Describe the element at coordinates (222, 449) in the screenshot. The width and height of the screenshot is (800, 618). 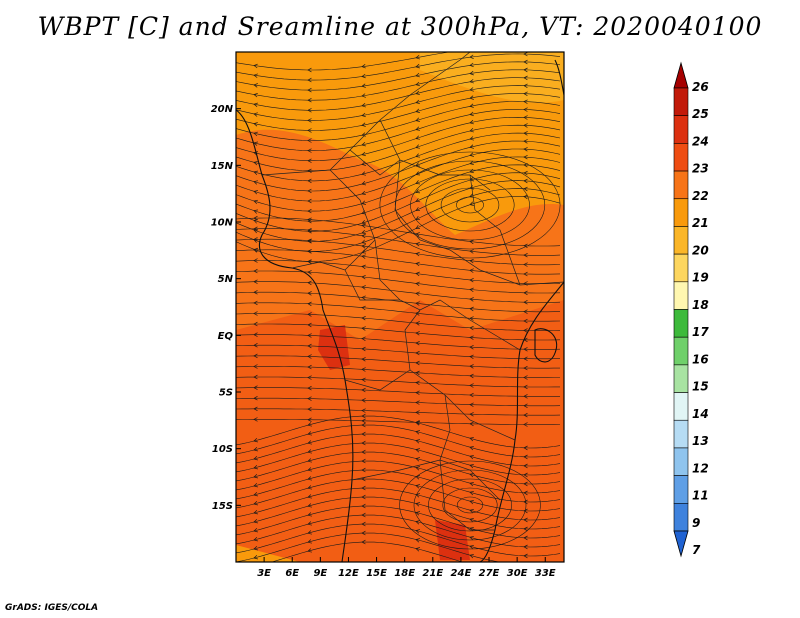
I see `lat-tick-label: 10S` at that location.